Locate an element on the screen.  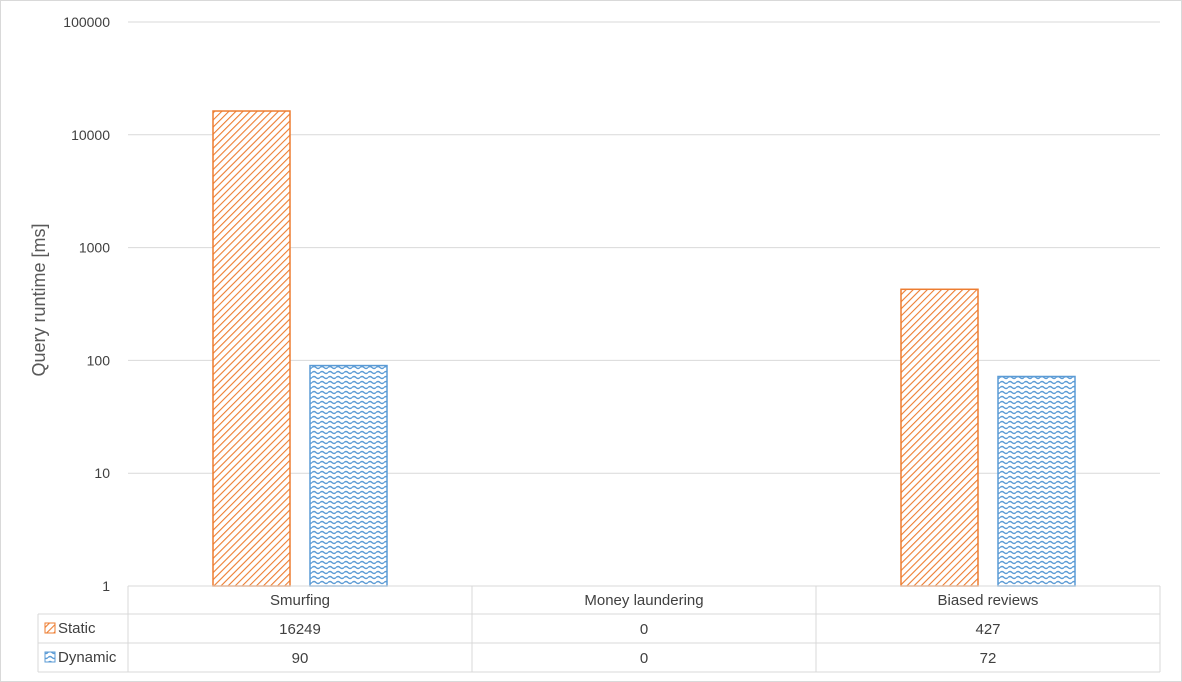
legend-swatch-dynamic is located at coordinates (50, 657).